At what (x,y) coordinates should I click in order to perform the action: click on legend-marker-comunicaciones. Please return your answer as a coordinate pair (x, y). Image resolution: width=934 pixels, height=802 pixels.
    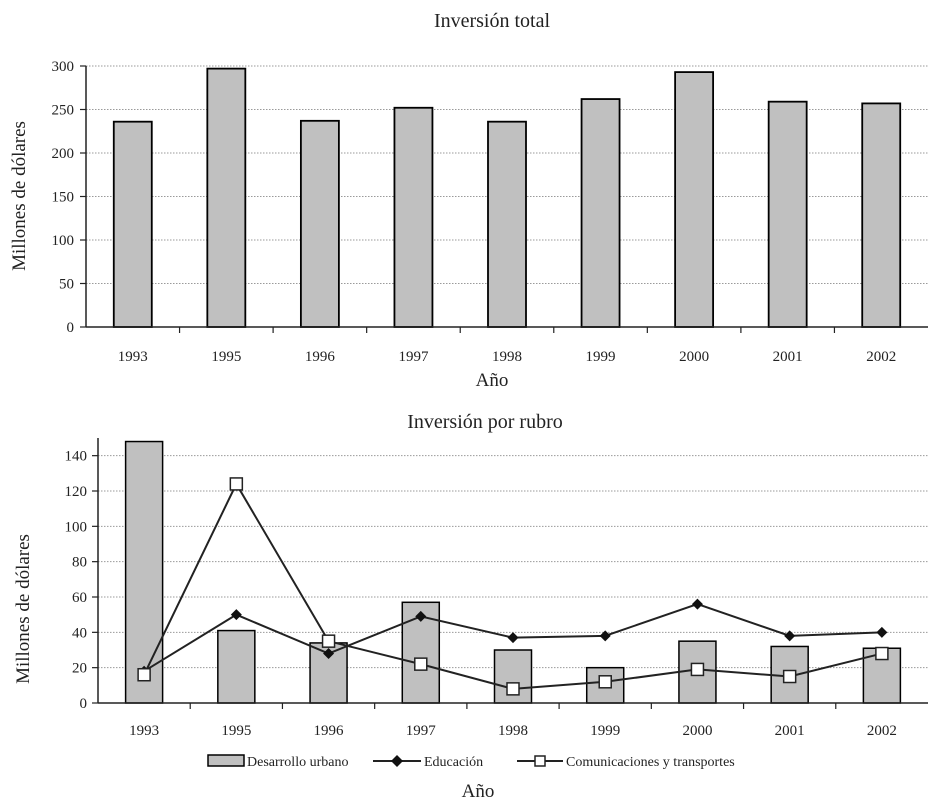
    Looking at the image, I should click on (540, 761).